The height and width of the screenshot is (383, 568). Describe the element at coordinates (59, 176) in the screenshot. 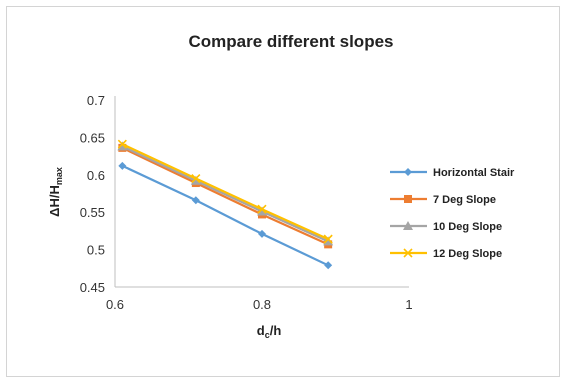

I see `y-axis-label-sub: max` at that location.